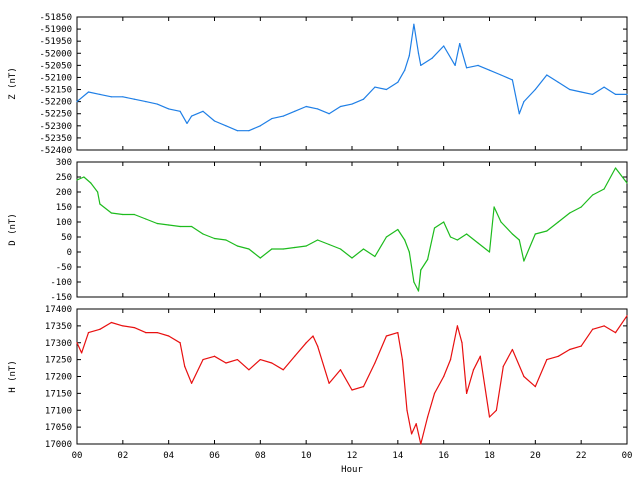 Image resolution: width=640 pixels, height=480 pixels. What do you see at coordinates (260, 456) in the screenshot?
I see `x-tick-label: 08` at bounding box center [260, 456].